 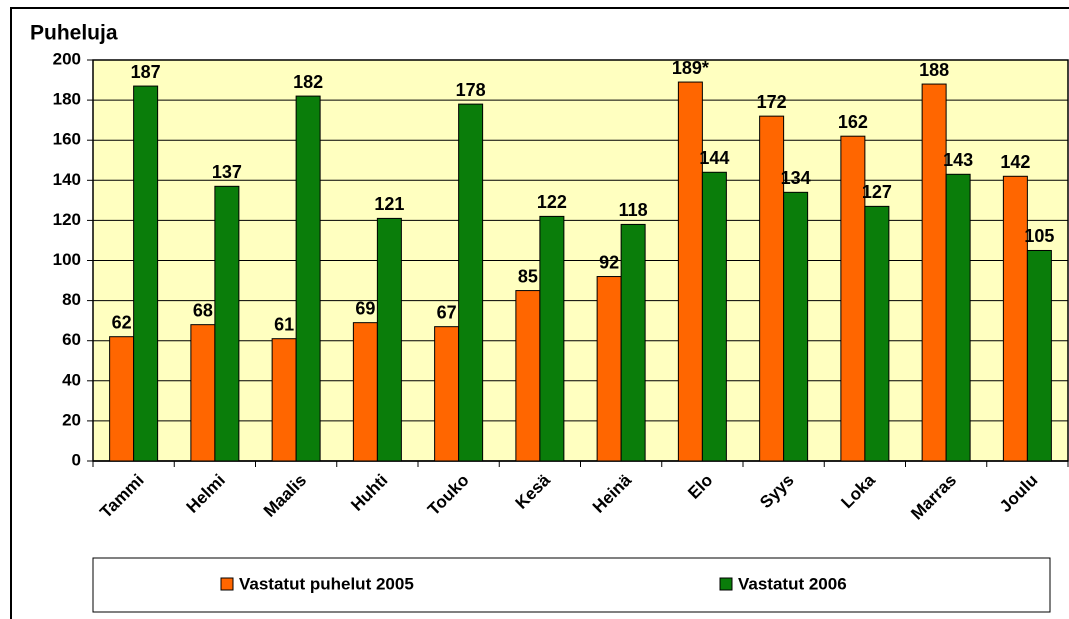 I want to click on y-tick-label: 200, so click(x=67, y=58).